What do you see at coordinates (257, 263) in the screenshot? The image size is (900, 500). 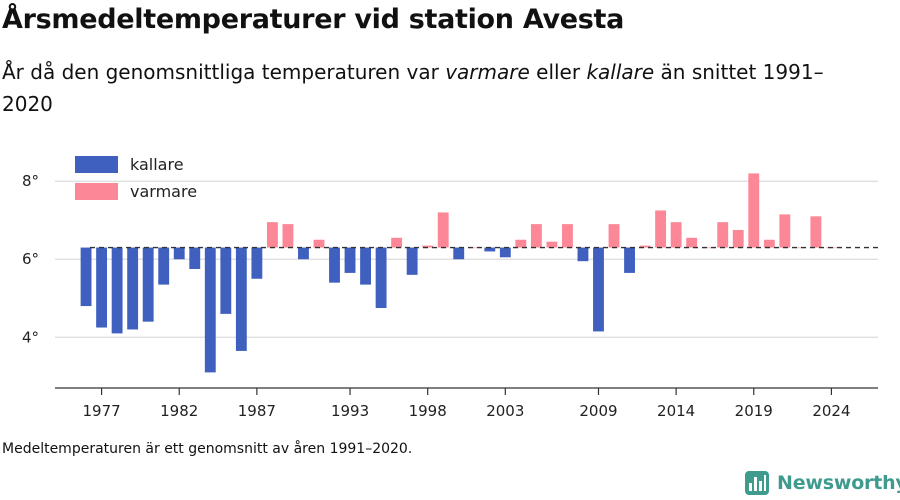 I see `bar-1987` at bounding box center [257, 263].